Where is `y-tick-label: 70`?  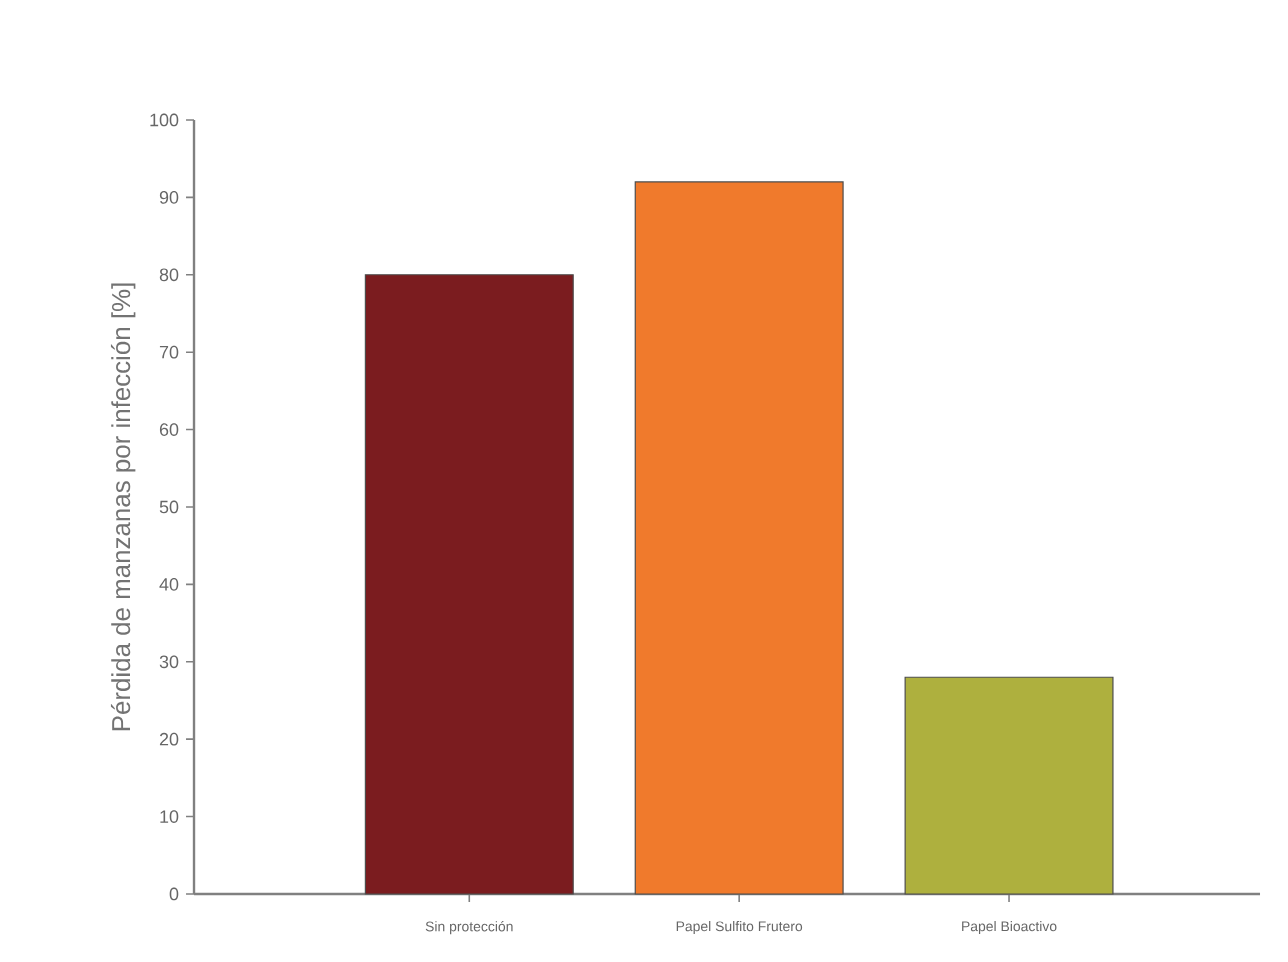 y-tick-label: 70 is located at coordinates (169, 352).